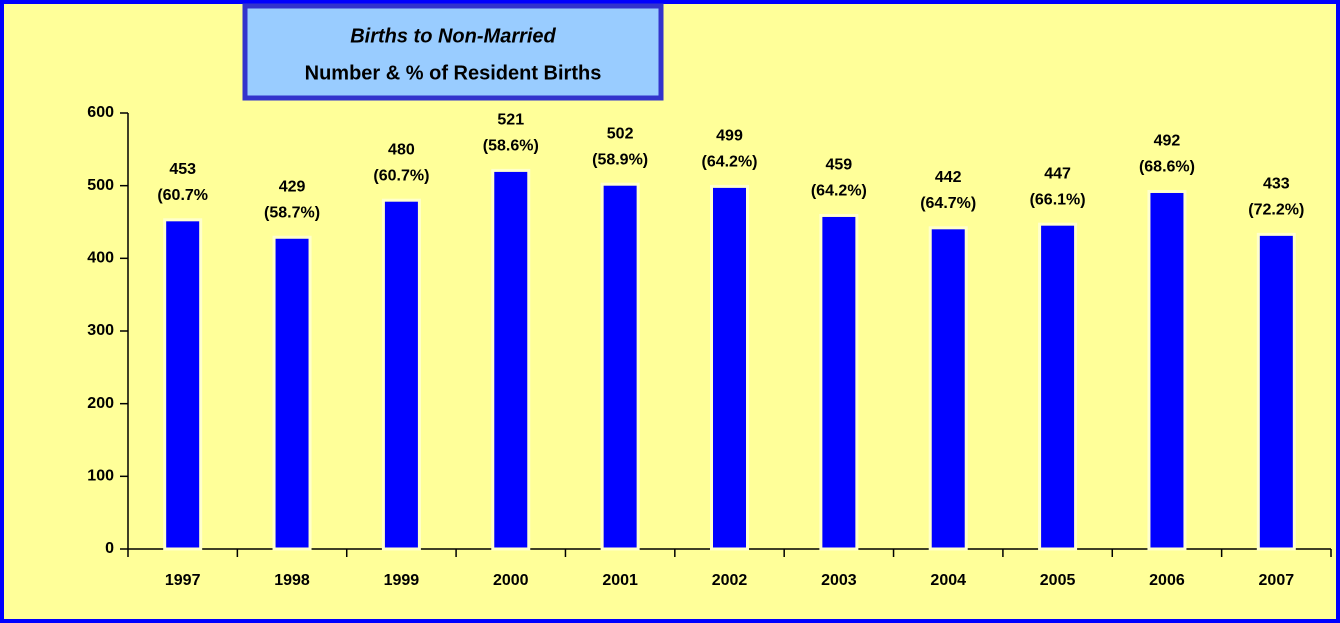 The width and height of the screenshot is (1340, 623). What do you see at coordinates (620, 580) in the screenshot?
I see `x-tick-label: 2001` at bounding box center [620, 580].